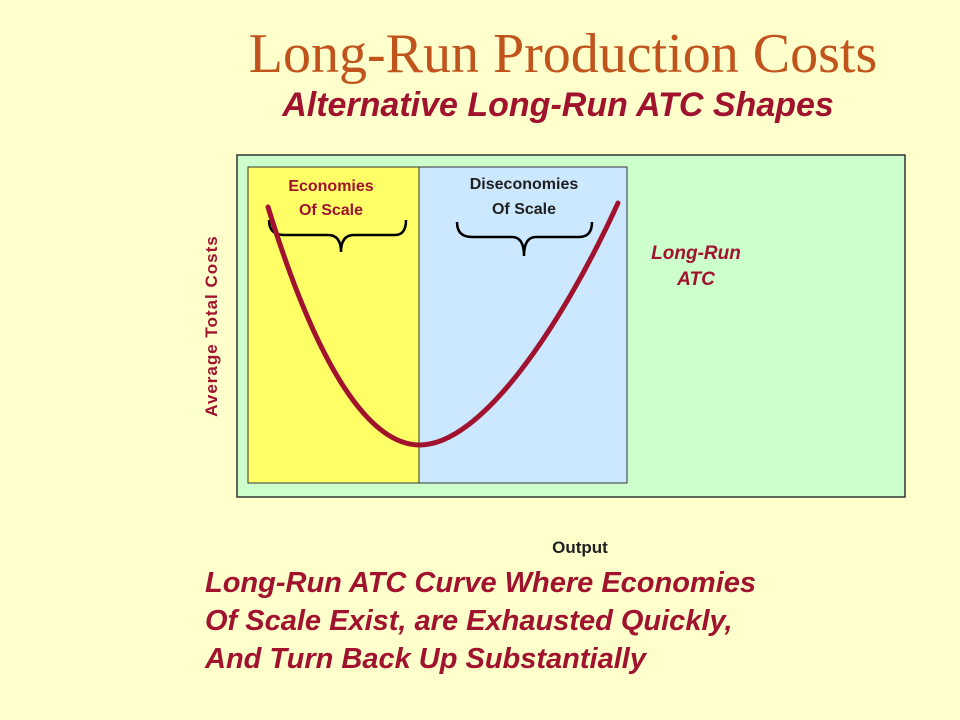 The width and height of the screenshot is (960, 720). What do you see at coordinates (425, 659) in the screenshot?
I see `caption-line-3: And Turn Back Up Substantially` at bounding box center [425, 659].